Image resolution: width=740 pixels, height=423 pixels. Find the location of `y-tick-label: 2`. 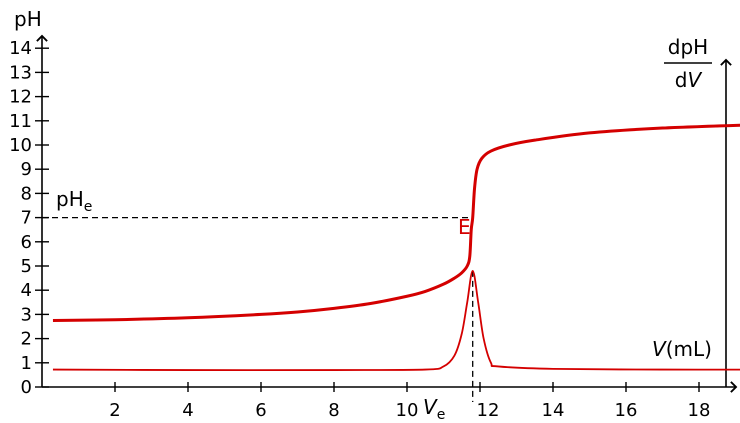

y-tick-label: 2 is located at coordinates (26, 339).